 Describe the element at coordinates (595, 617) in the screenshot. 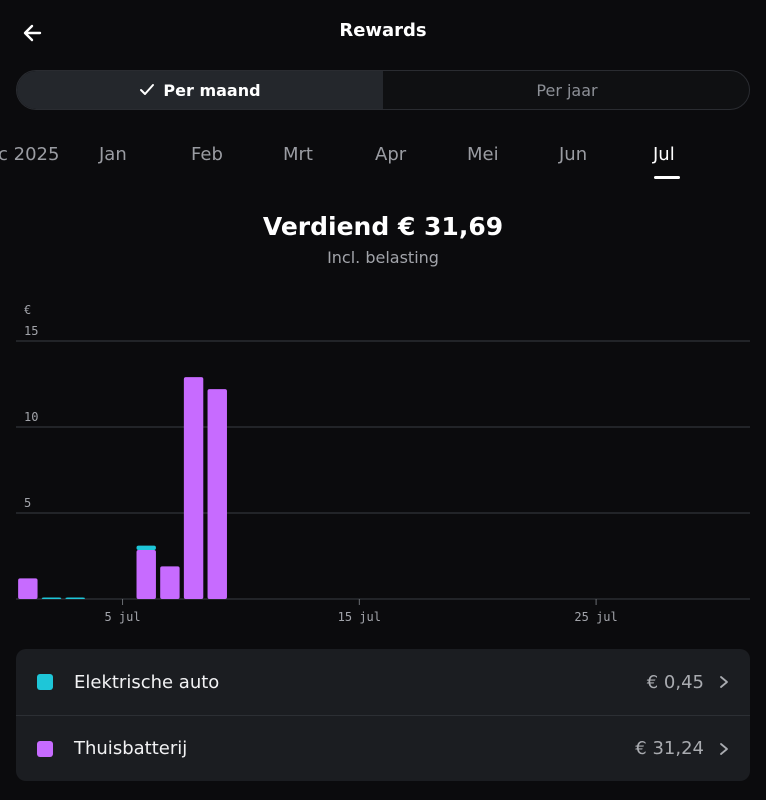

I see `x-tick-label: 25 jul` at that location.